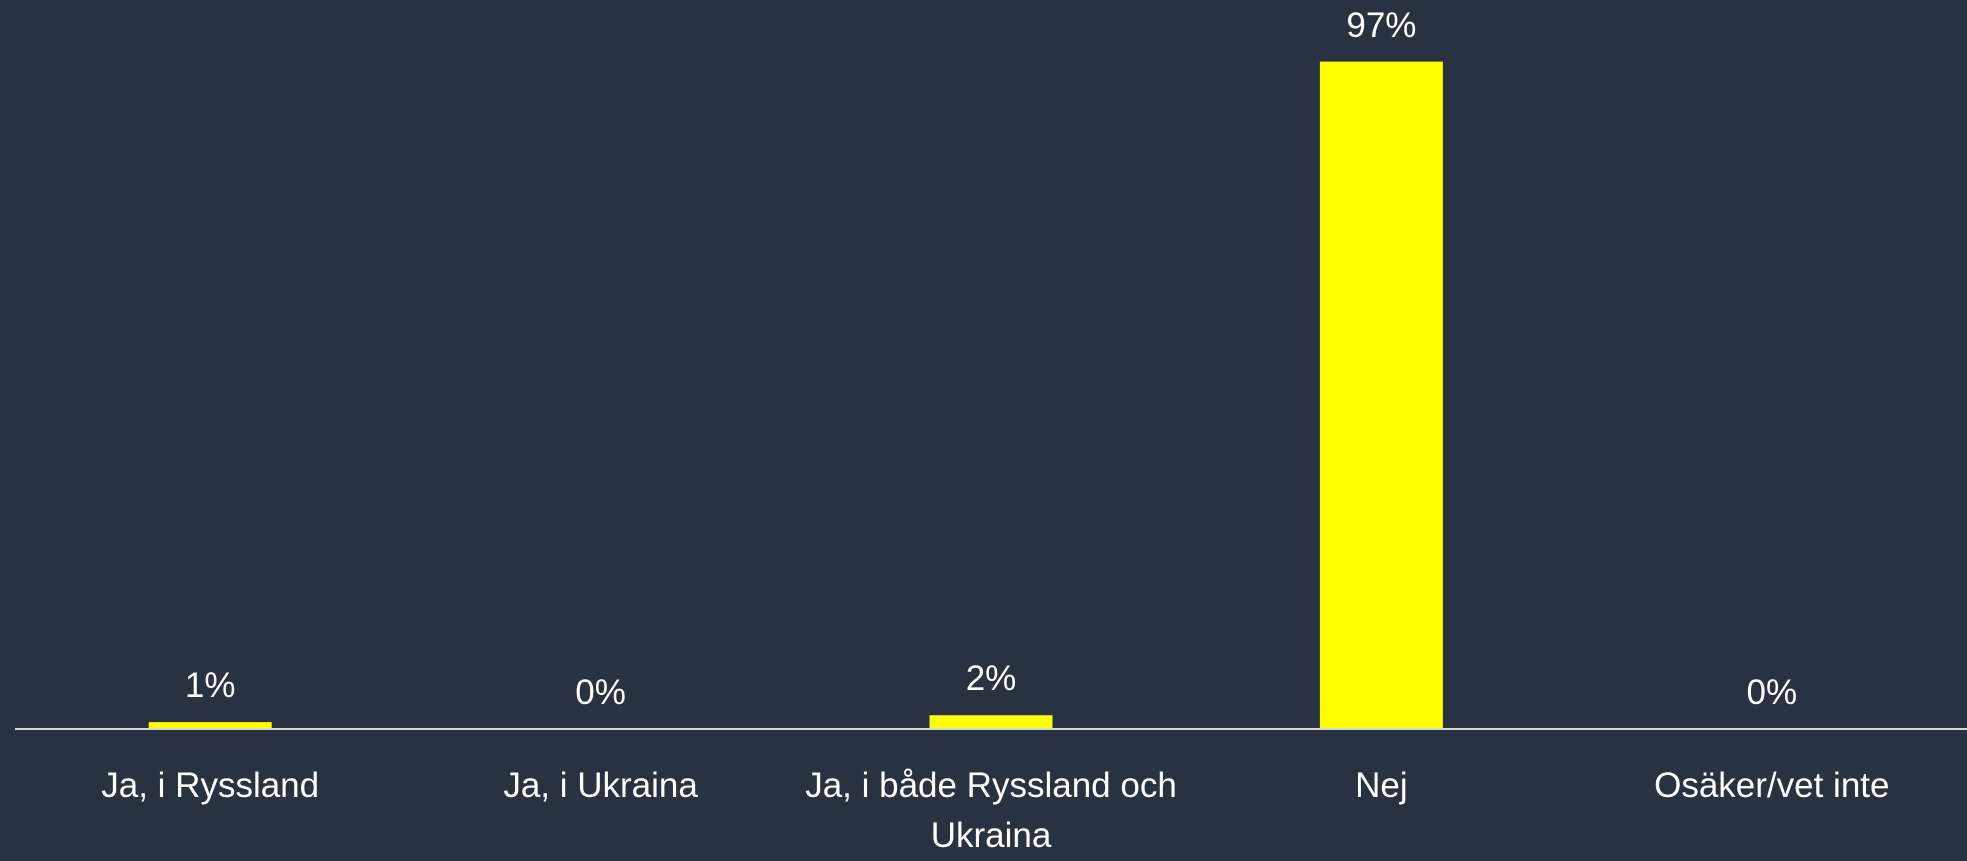 The width and height of the screenshot is (1967, 861). Describe the element at coordinates (210, 686) in the screenshot. I see `data-label: 1%` at that location.